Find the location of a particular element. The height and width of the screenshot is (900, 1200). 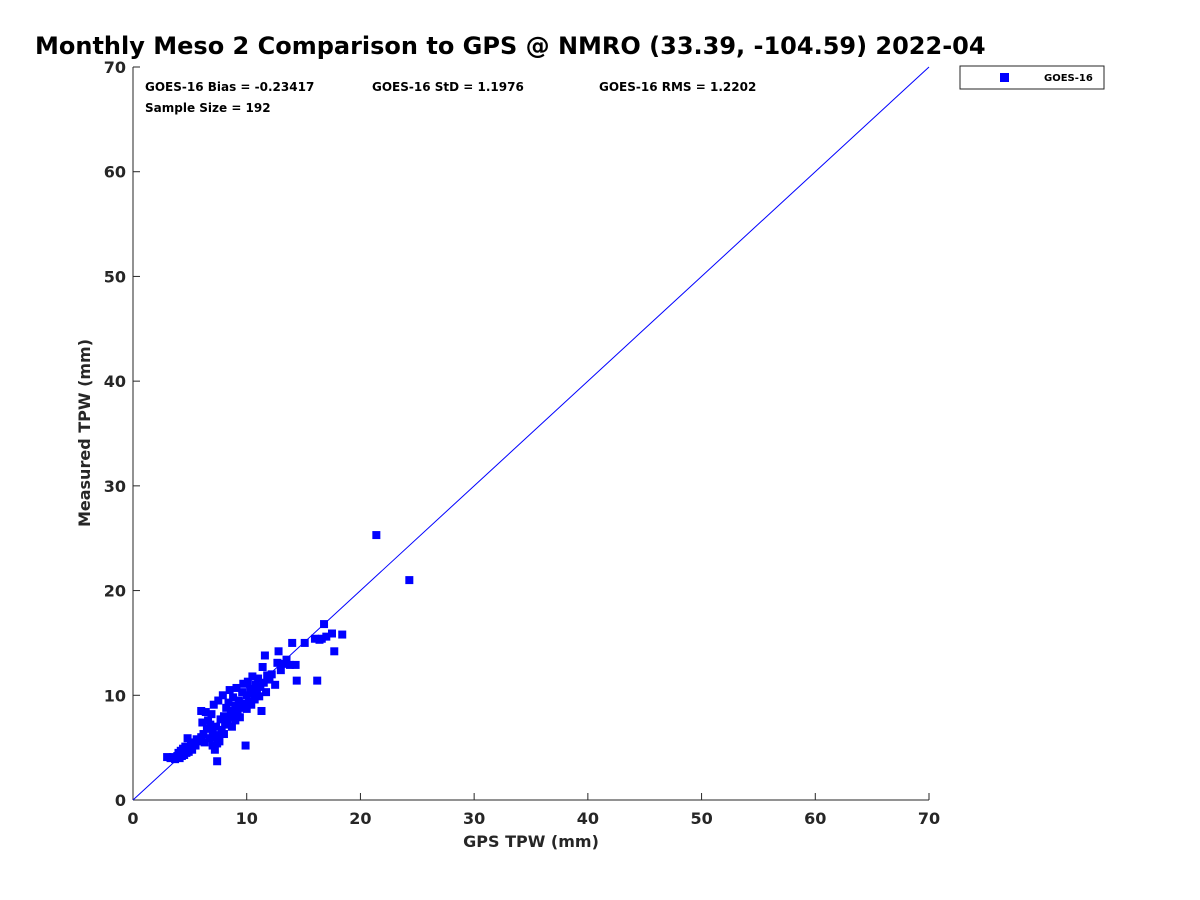

y-tick-label: 50 is located at coordinates (115, 276).